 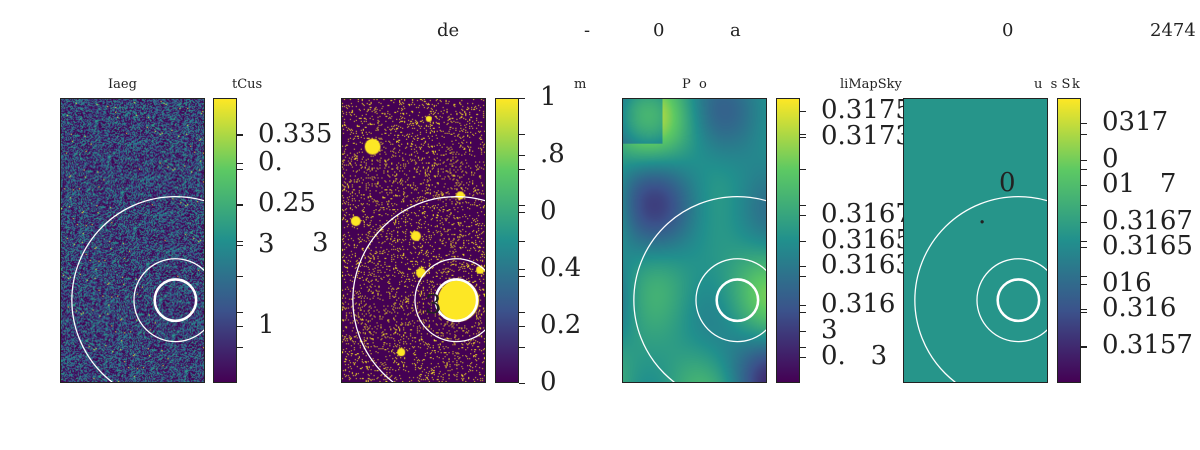 I want to click on colorbar-tick-label: 0317, so click(x=1135, y=122).